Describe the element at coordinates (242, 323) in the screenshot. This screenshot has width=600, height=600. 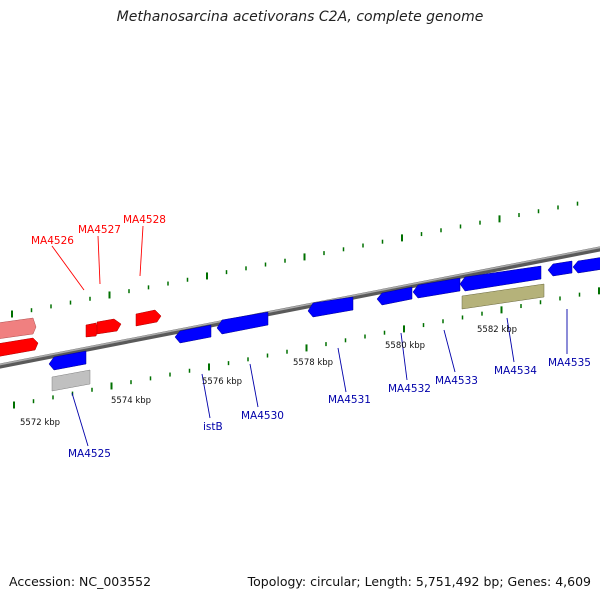
I see `gene-feature-MA4530` at that location.